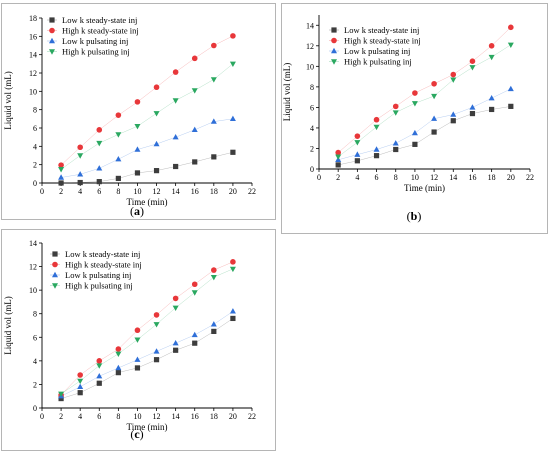 Image resolution: width=550 pixels, height=451 pixels. Describe the element at coordinates (382, 41) in the screenshot. I see `legend-label: High k steady-state inj` at that location.